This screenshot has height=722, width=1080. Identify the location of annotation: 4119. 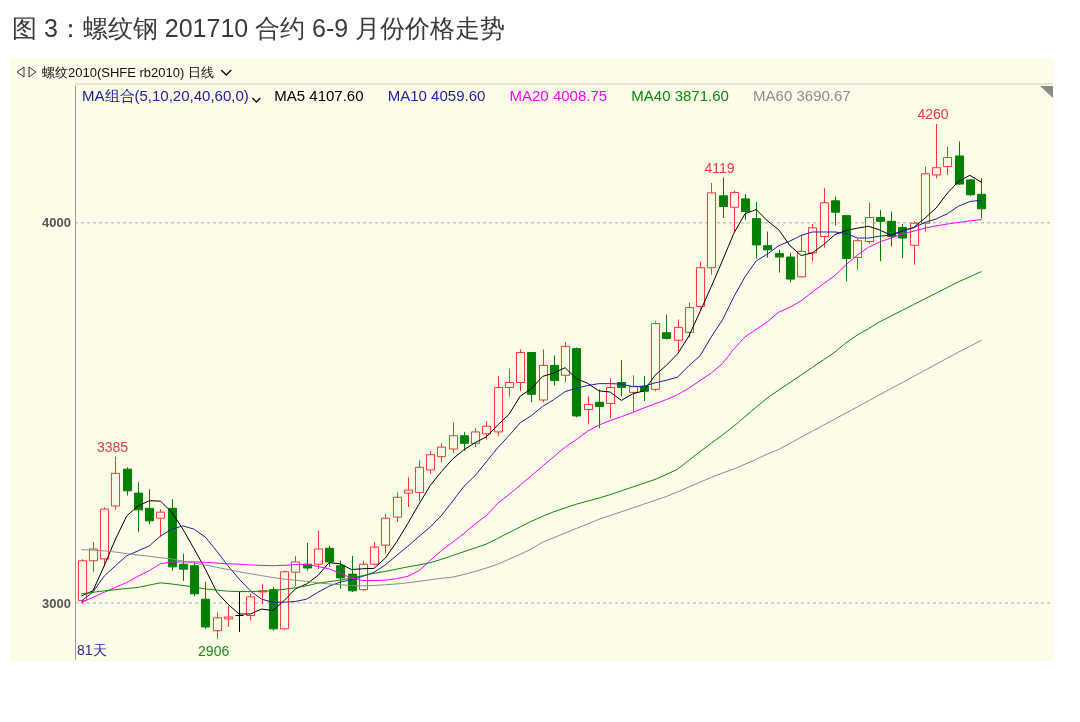
(719, 167).